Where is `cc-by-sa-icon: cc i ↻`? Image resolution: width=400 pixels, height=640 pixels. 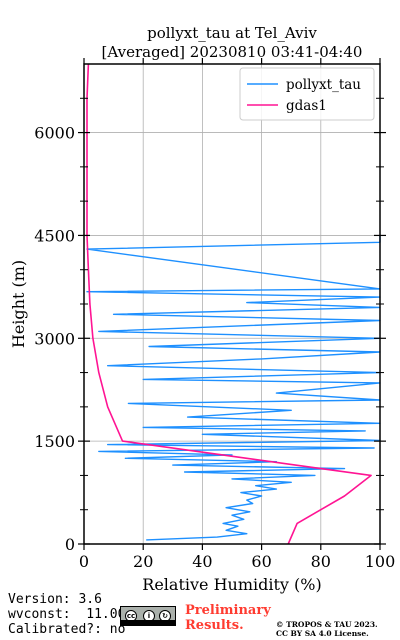
cc-by-sa-icon: cc i ↻ is located at coordinates (148, 616).